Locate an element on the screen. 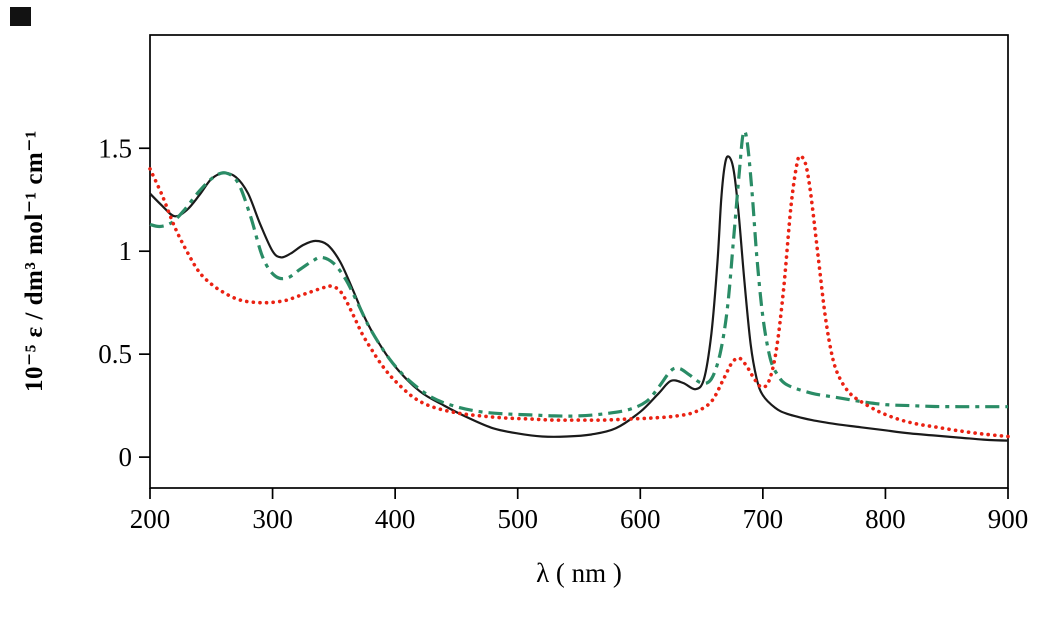 This screenshot has height=618, width=1048. x-tick-label: 500 is located at coordinates (517, 519).